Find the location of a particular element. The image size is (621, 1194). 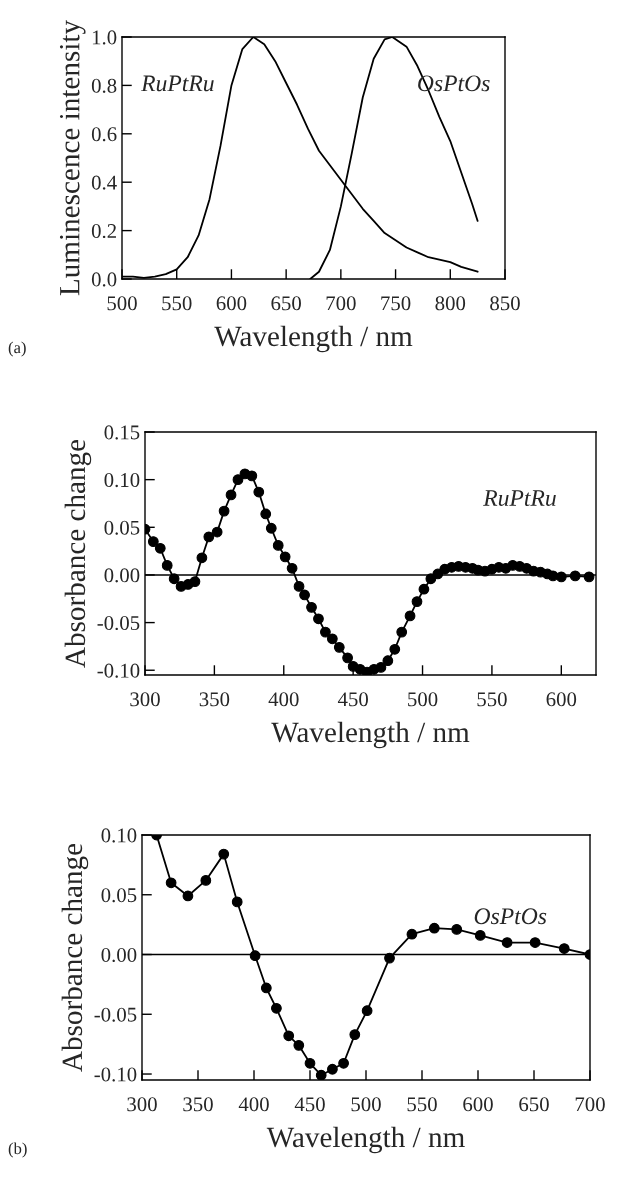

y-tick-label: 0.8 is located at coordinates (104, 85).